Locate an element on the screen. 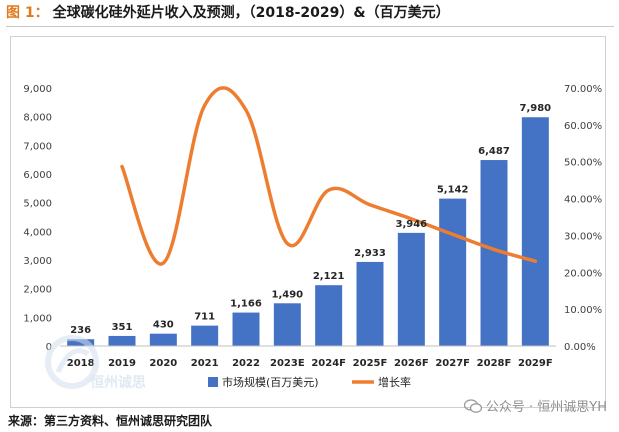 This screenshot has width=619, height=432. x-tick-label-2020: 2020 is located at coordinates (163, 363).